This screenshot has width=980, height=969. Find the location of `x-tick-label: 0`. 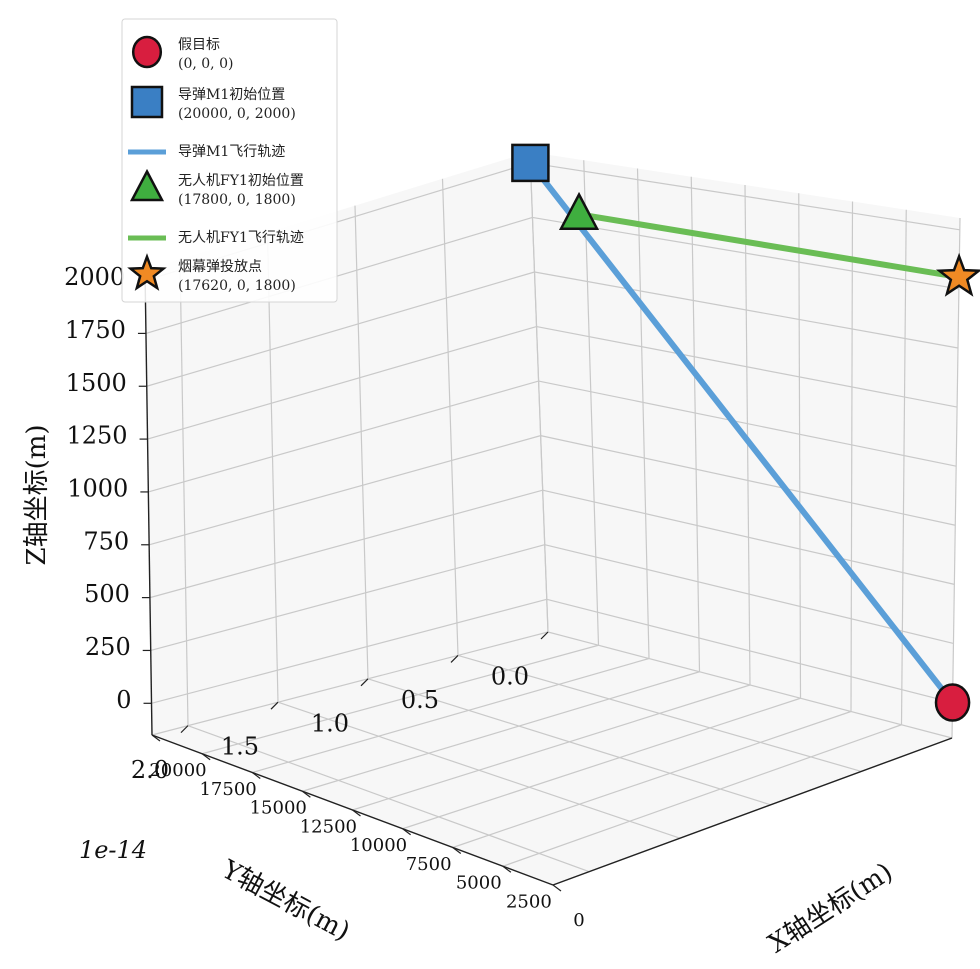

x-tick-label: 0 is located at coordinates (578, 920).